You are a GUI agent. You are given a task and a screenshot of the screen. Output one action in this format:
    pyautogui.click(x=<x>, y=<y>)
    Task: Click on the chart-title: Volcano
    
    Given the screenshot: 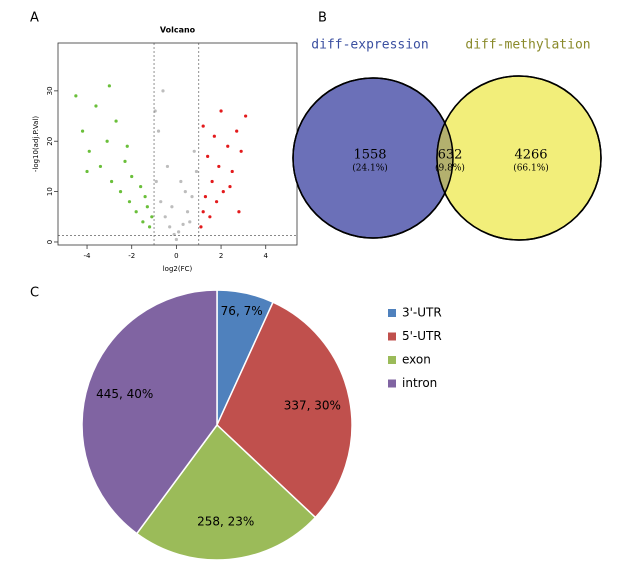 What is the action you would take?
    pyautogui.click(x=178, y=30)
    